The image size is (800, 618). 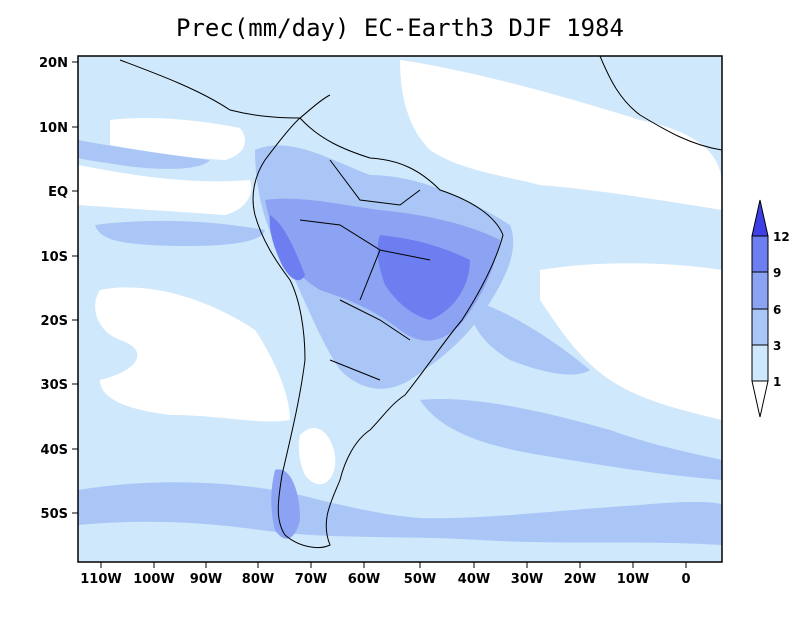 What do you see at coordinates (177, 138) in the screenshot?
I see `dry-zone-tropical-pacific` at bounding box center [177, 138].